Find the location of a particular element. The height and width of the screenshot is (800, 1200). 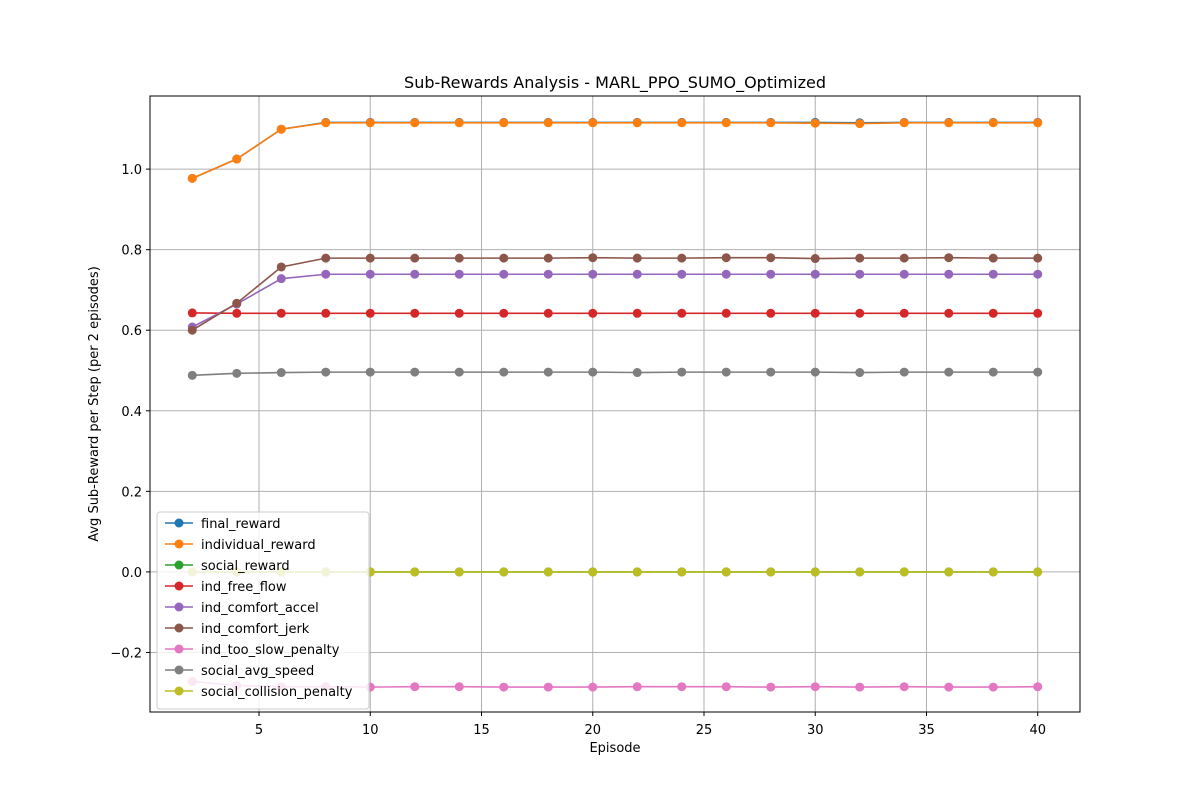

y-tick-label: 0.4 is located at coordinates (131, 412).